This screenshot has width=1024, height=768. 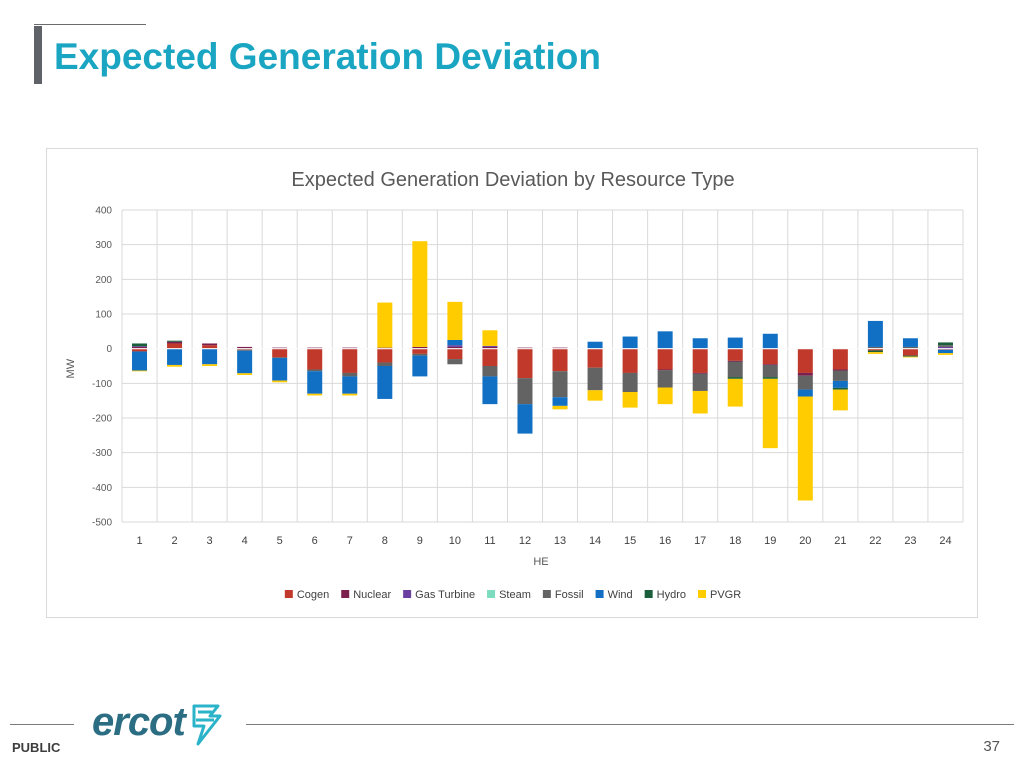 I want to click on legend-swatch-hydro, so click(x=648, y=594).